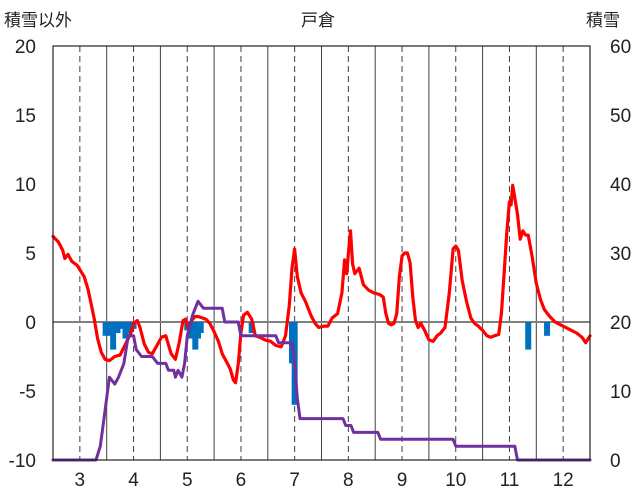  Describe the element at coordinates (620, 392) in the screenshot. I see `right-tick-label: 10` at that location.